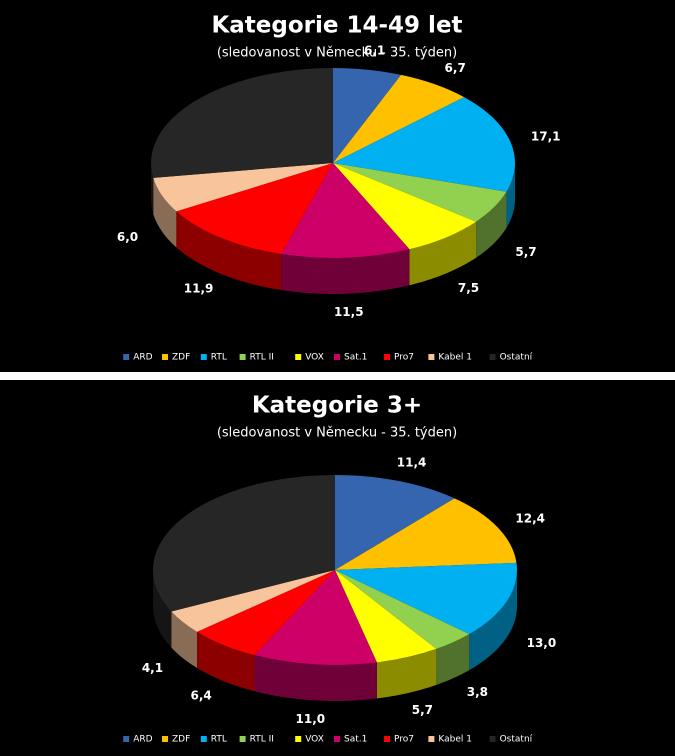  What do you see at coordinates (468, 288) in the screenshot?
I see `data-label: 7,5` at bounding box center [468, 288].